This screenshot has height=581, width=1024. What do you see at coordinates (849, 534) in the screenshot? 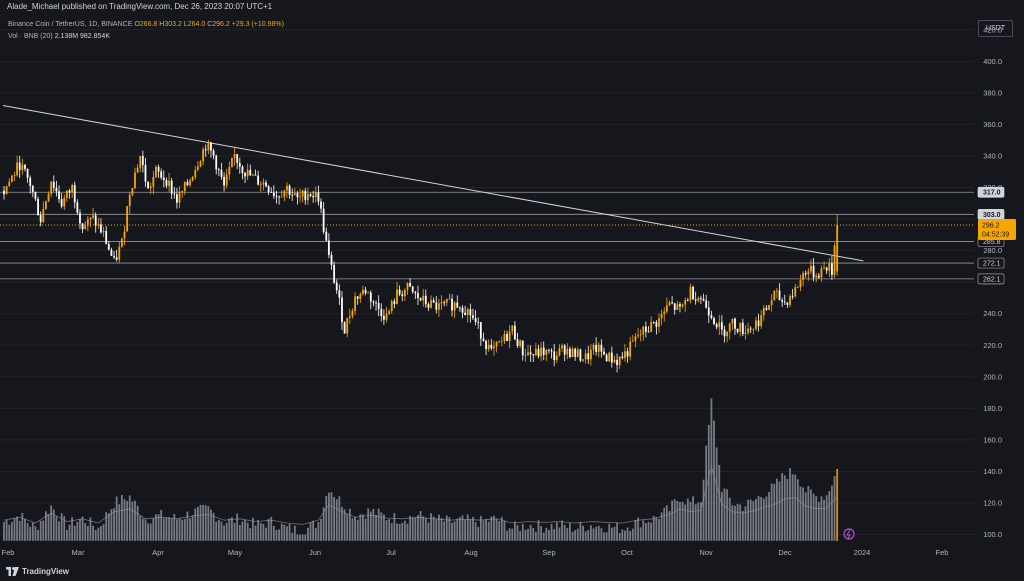
I see `flash-icon` at bounding box center [849, 534].